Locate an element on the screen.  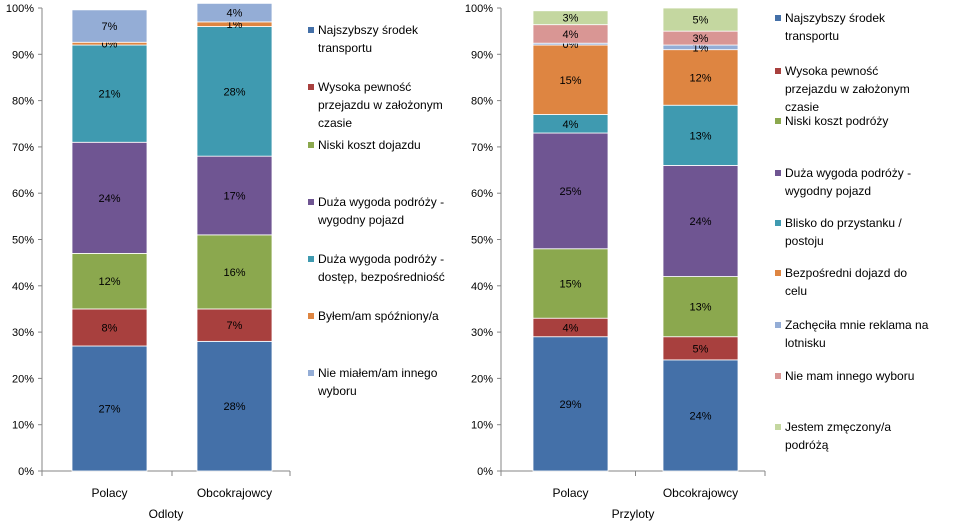
legend-label: Jestem zmęczony/a is located at coordinates (838, 427).